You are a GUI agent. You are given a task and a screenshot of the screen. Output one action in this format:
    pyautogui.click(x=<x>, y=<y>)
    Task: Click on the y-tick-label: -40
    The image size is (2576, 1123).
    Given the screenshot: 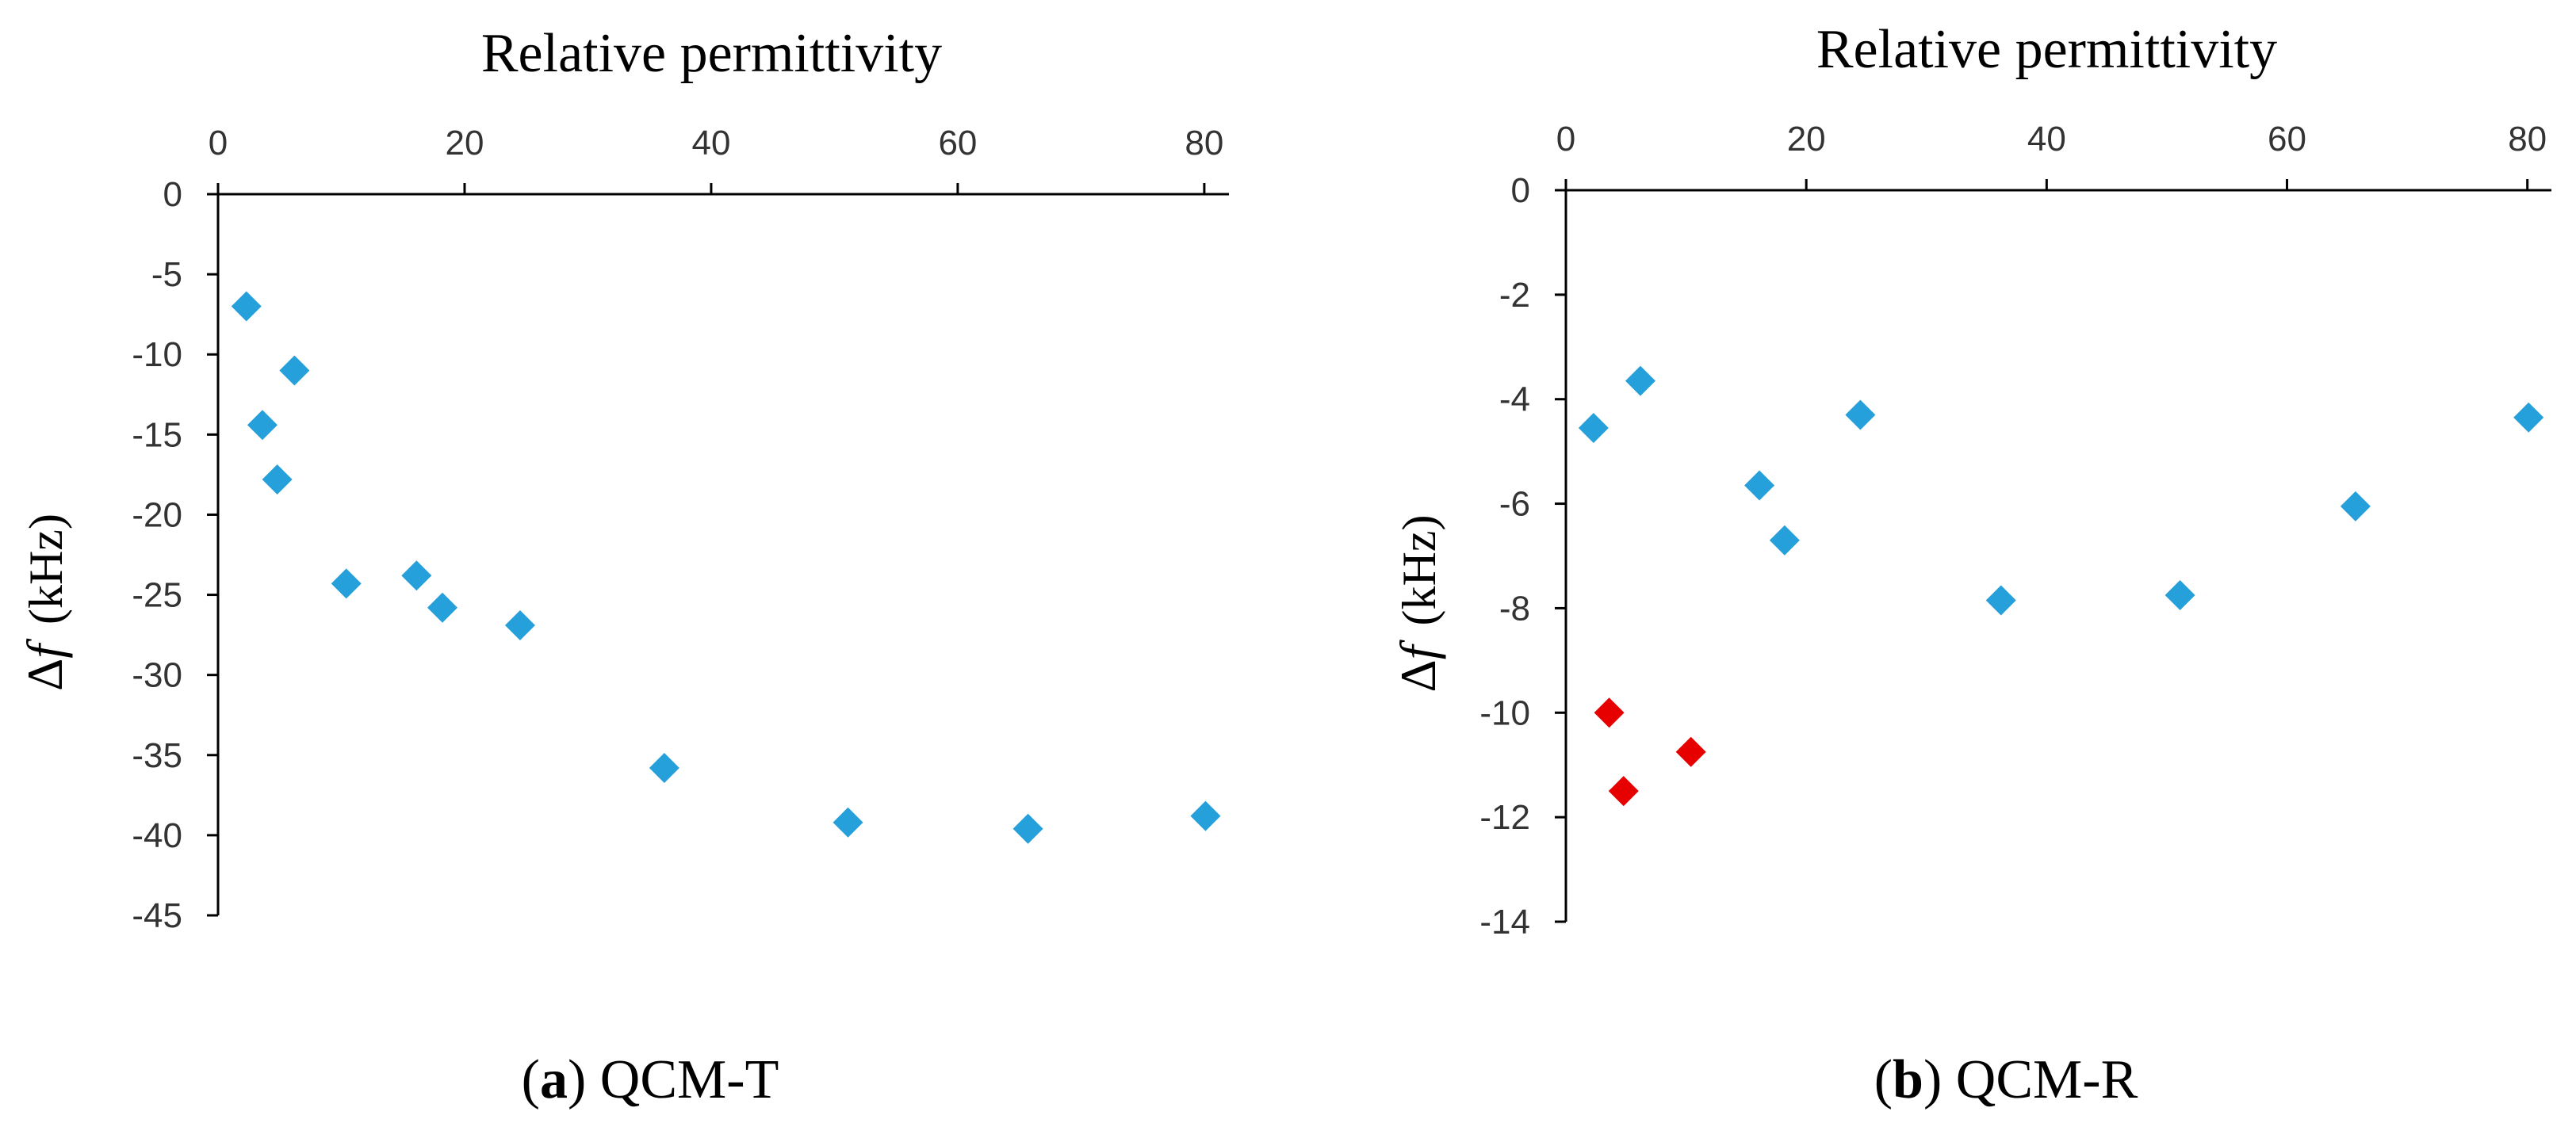 What is the action you would take?
    pyautogui.click(x=157, y=835)
    